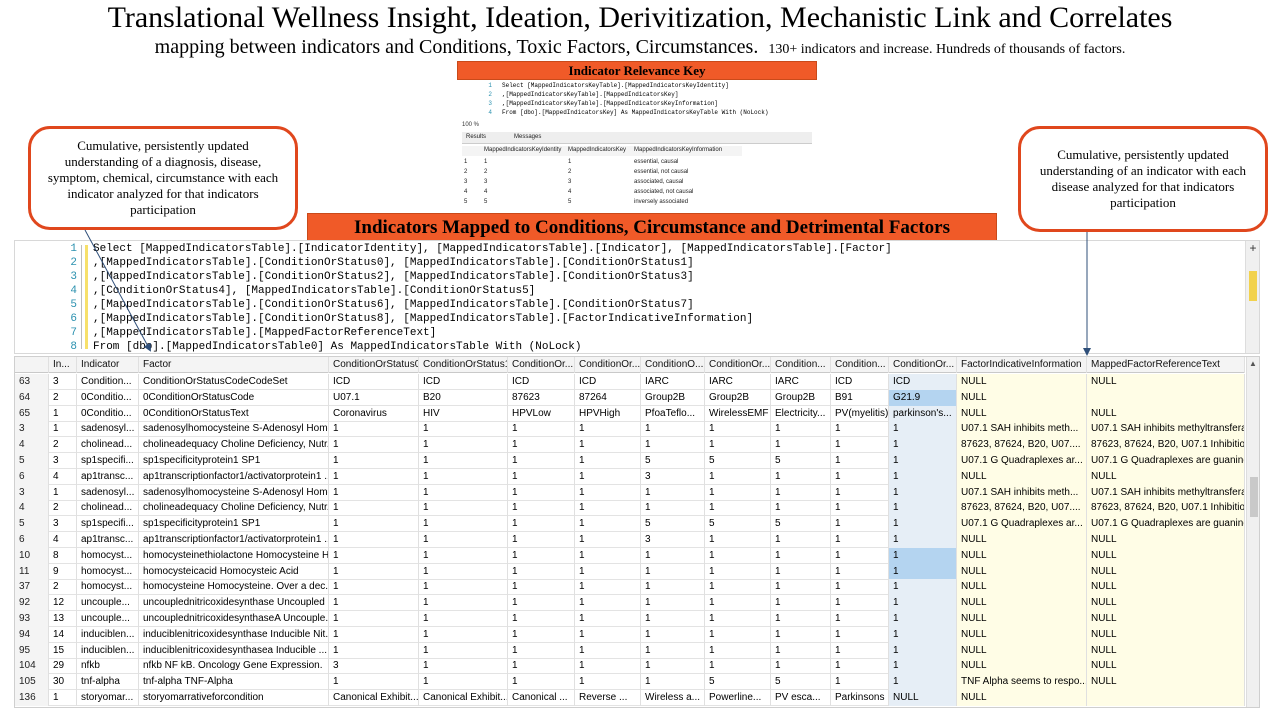 The width and height of the screenshot is (1280, 720). Describe the element at coordinates (32, 382) in the screenshot. I see `row-number: 63` at that location.